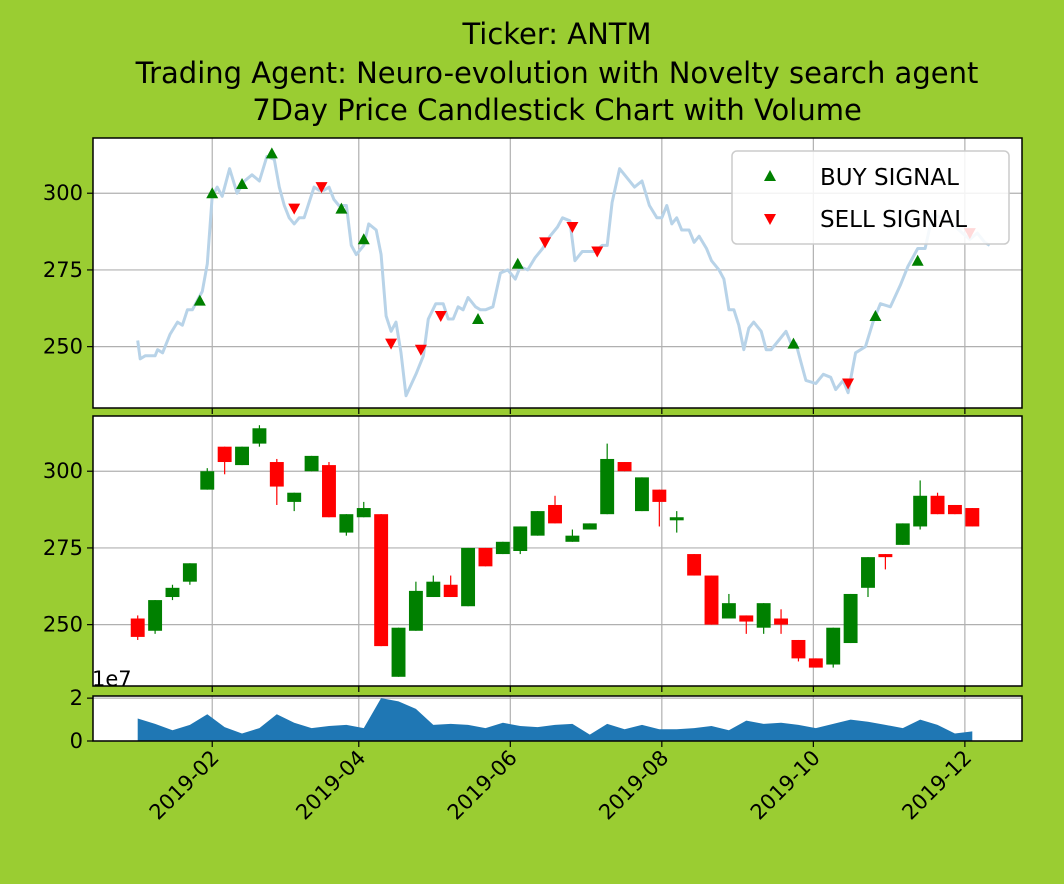  I want to click on volume-y-tick-label: 0, so click(76, 741).